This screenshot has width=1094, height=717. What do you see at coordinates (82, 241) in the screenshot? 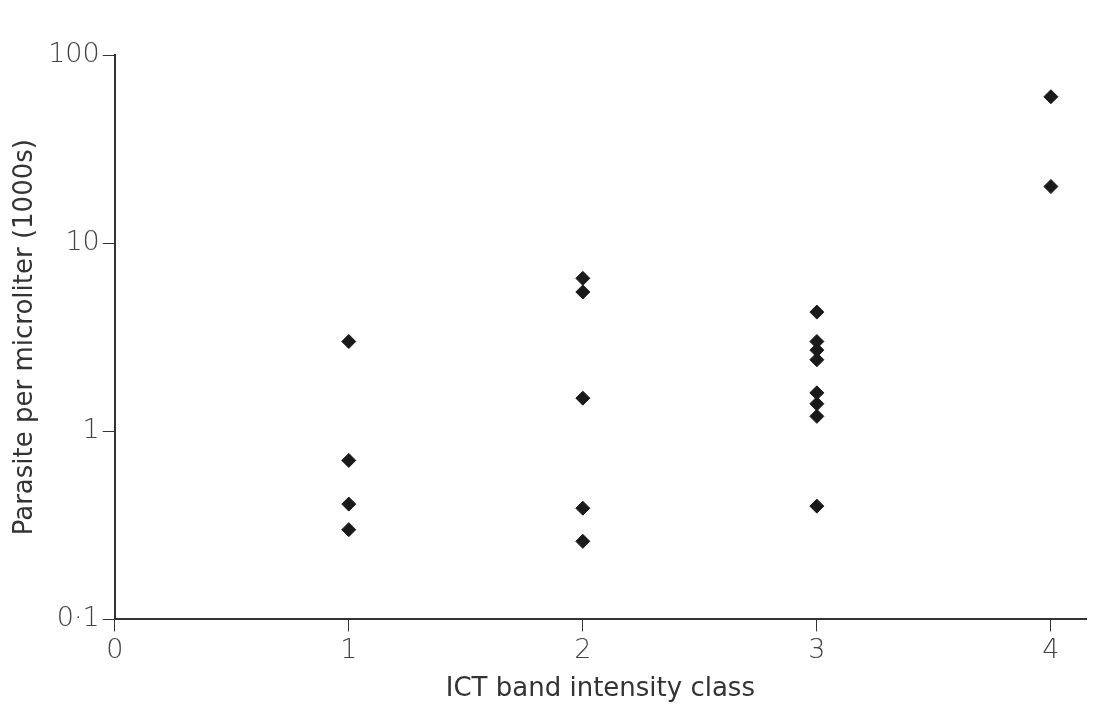
I see `y-tick-label: 10` at bounding box center [82, 241].